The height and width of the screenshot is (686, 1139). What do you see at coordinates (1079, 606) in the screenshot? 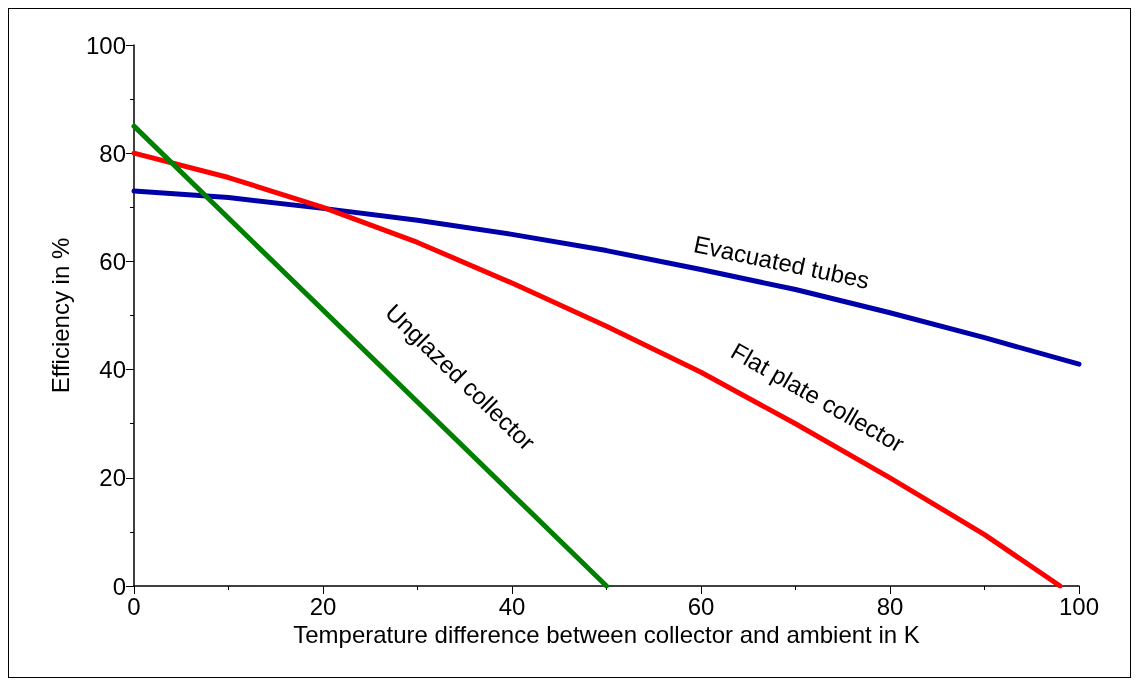
I see `x-tick-label: 100` at bounding box center [1079, 606].